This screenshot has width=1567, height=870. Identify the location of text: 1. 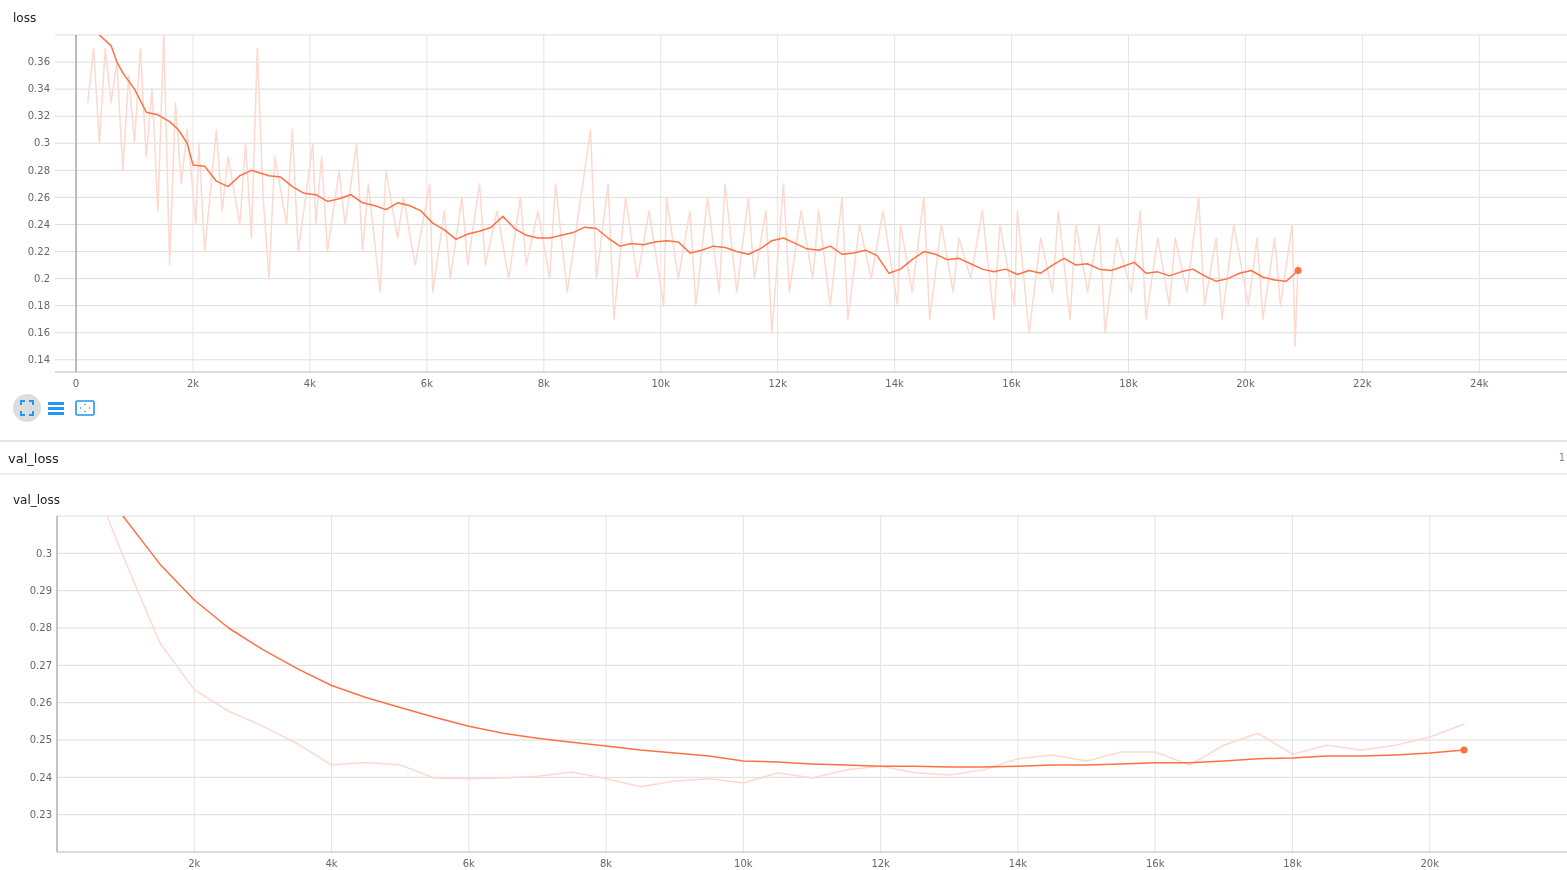
(1561, 457).